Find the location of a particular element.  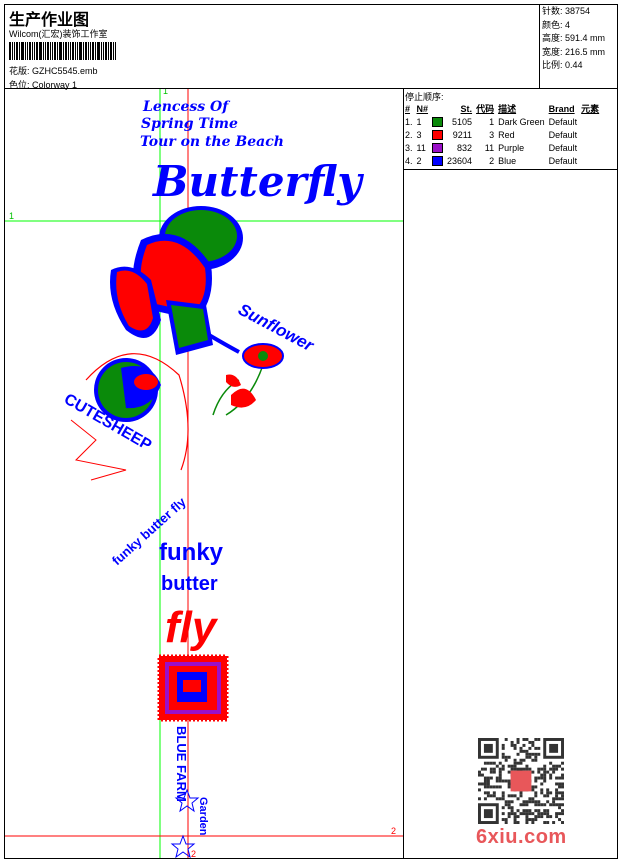

design-text-funky3: butter is located at coordinates (189, 584).